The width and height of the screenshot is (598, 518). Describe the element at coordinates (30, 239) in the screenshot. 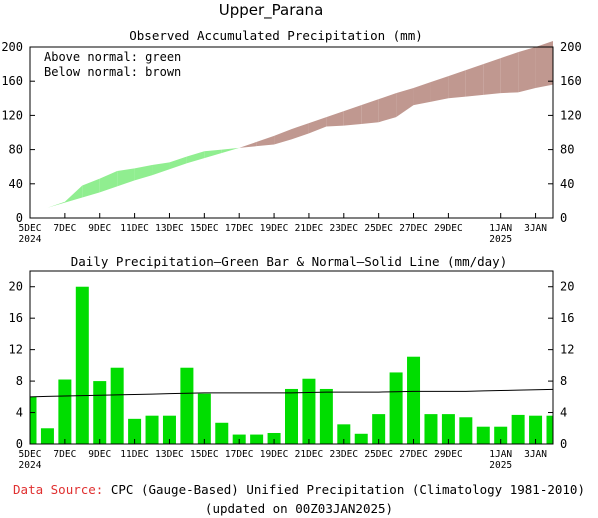

I see `x-tick-year-label: 2024` at that location.